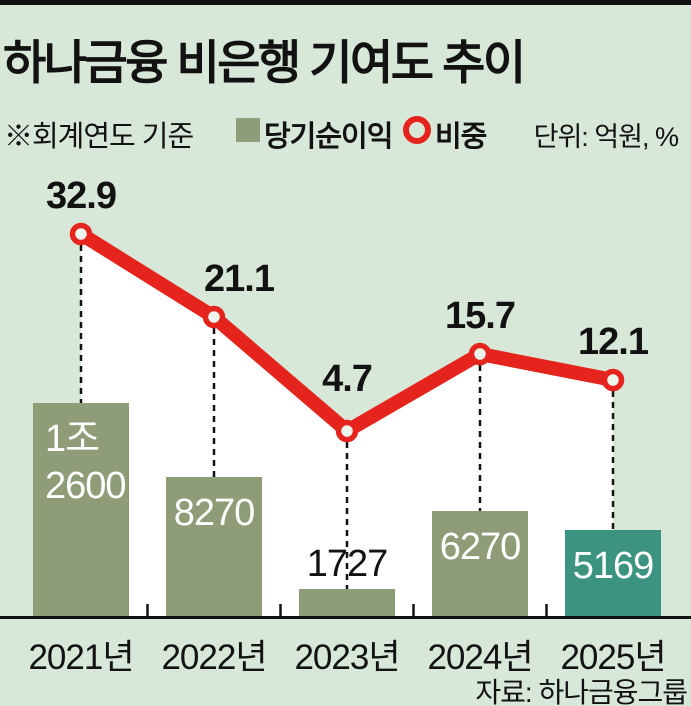 This screenshot has width=691, height=706. What do you see at coordinates (99, 137) in the screenshot?
I see `fiscal-year-note: ※회계연도 기준` at bounding box center [99, 137].